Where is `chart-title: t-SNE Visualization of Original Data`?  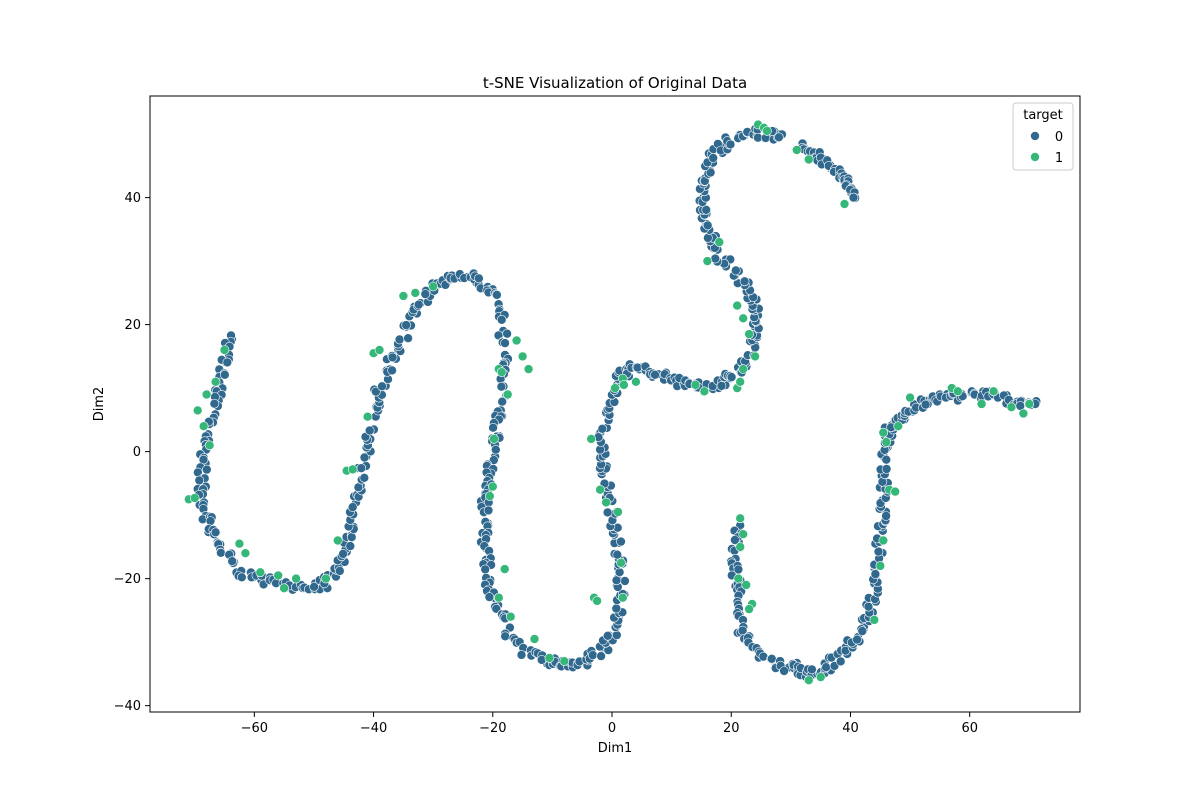
chart-title: t-SNE Visualization of Original Data is located at coordinates (615, 83).